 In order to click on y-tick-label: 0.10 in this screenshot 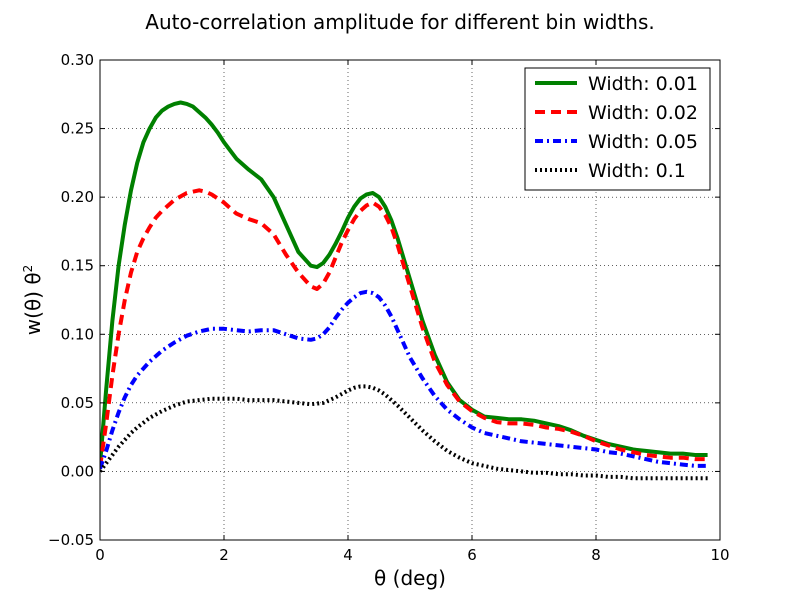, I will do `click(77, 334)`.